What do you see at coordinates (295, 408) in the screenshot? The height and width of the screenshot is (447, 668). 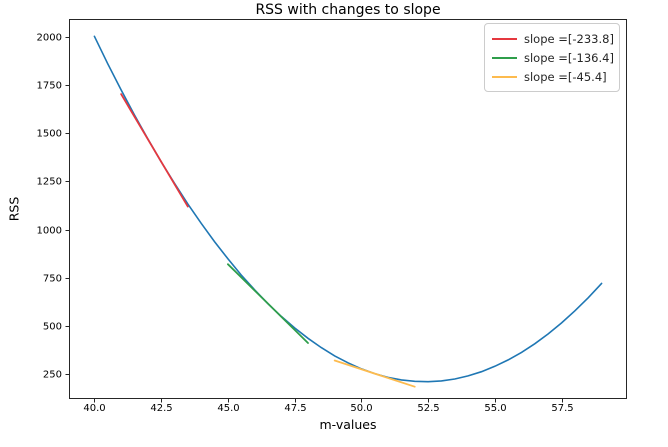 I see `x-tick-label: 47.5` at bounding box center [295, 408].